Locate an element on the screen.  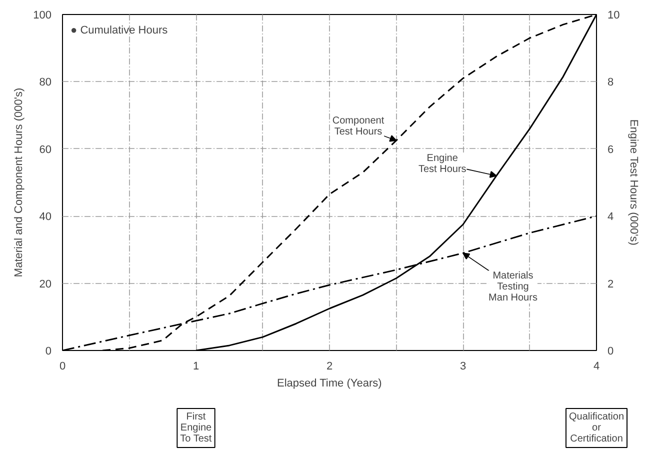
y-axis-title: Material and Component Hours (000's) is located at coordinates (19, 183).